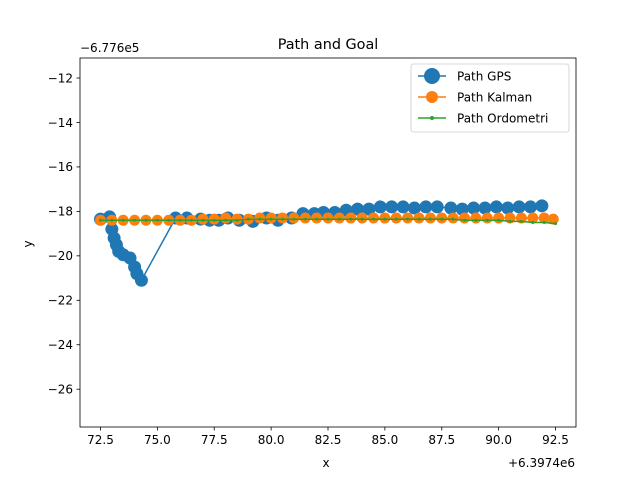 This screenshot has width=640, height=480. I want to click on y-tick-label: −14, so click(60, 123).